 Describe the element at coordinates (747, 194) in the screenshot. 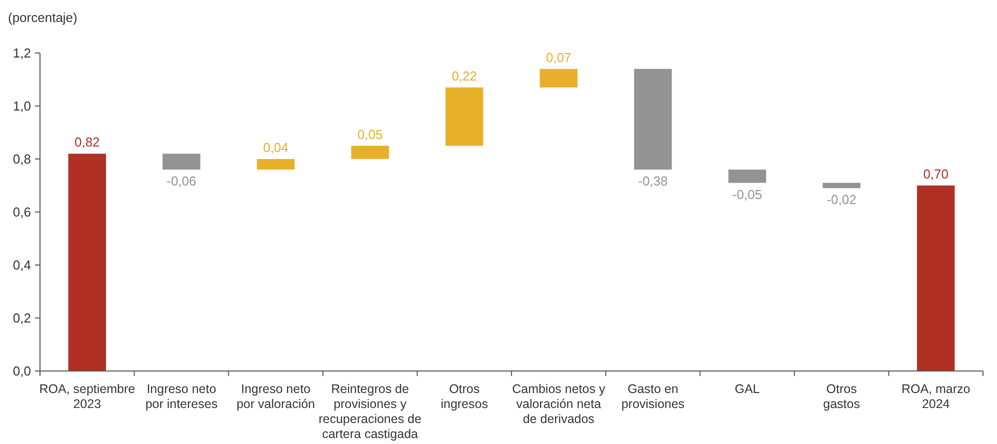

I see `data-label: -0,05` at that location.